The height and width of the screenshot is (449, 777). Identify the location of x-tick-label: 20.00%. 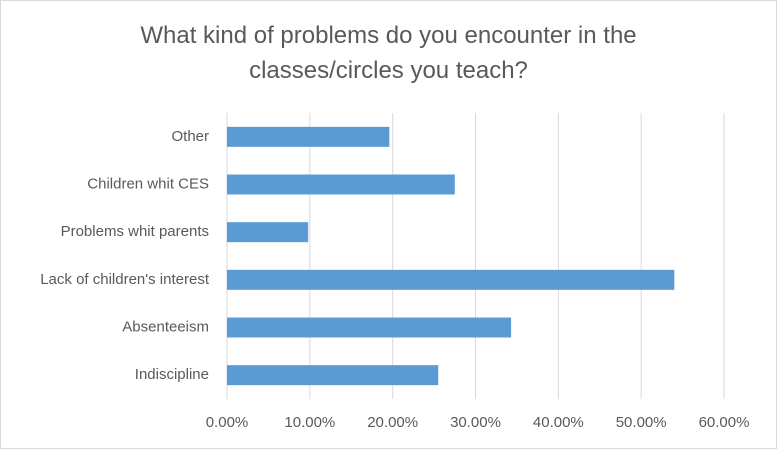
(392, 422).